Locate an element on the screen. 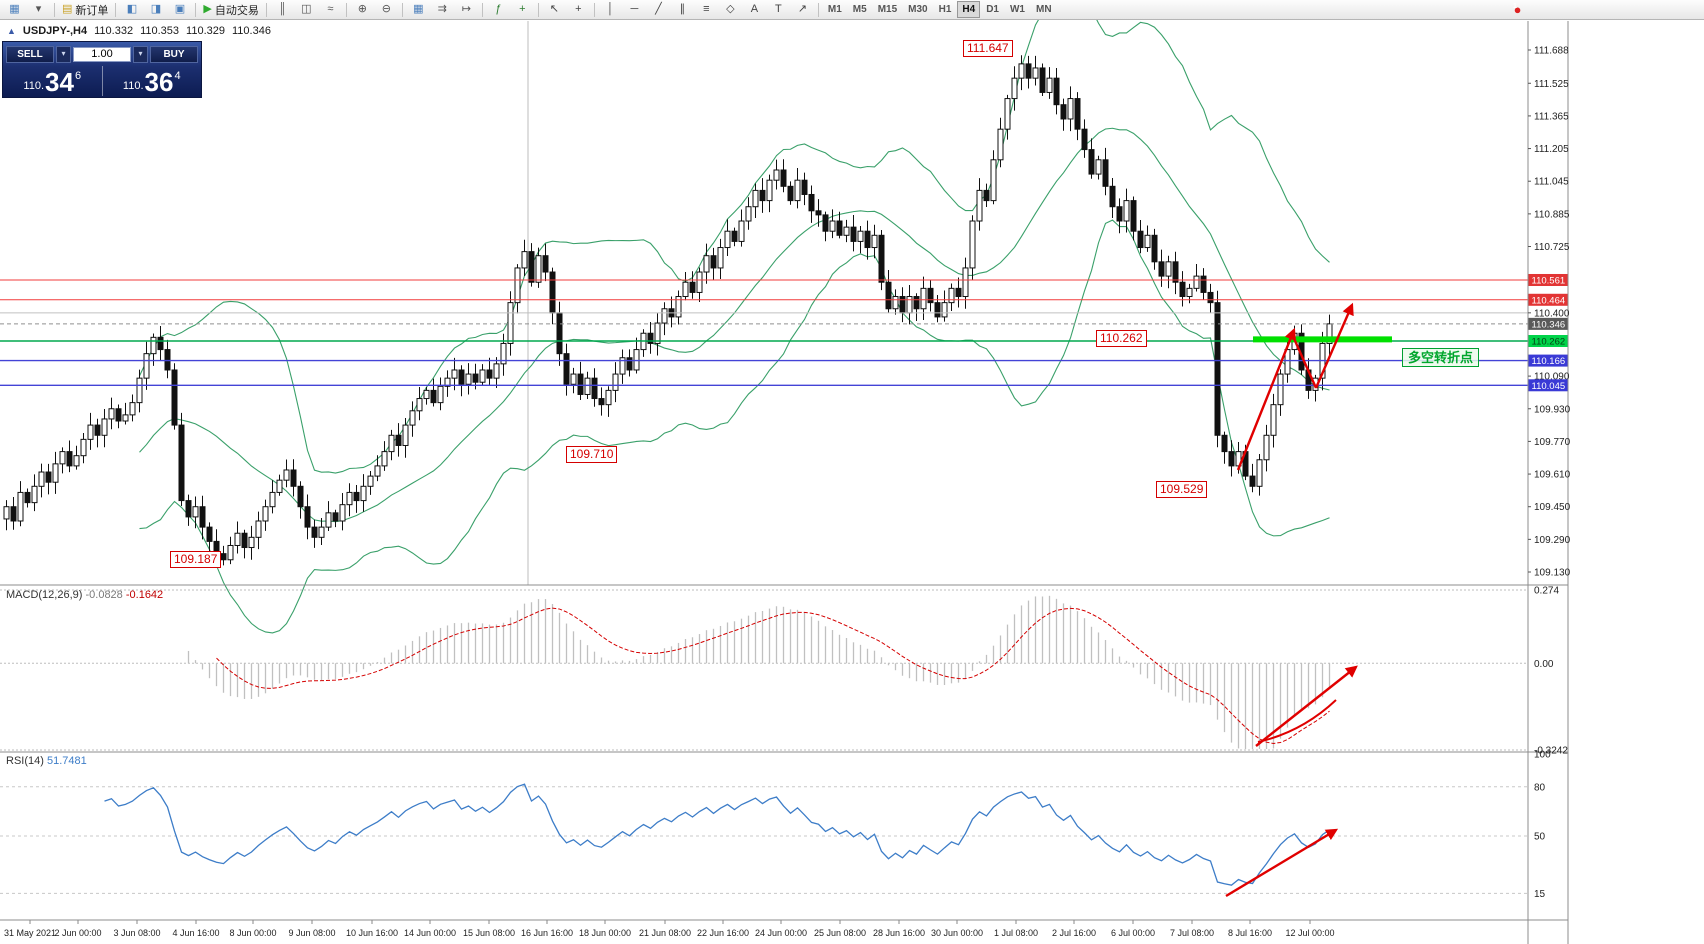 The image size is (1704, 944). terminal-icon: ▣ is located at coordinates (179, 9).